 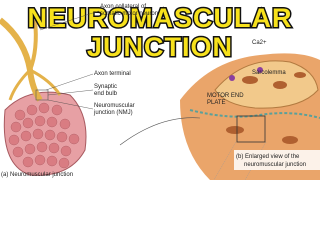 What do you see at coordinates (259, 43) in the screenshot?
I see `label: Ca2+` at bounding box center [259, 43].